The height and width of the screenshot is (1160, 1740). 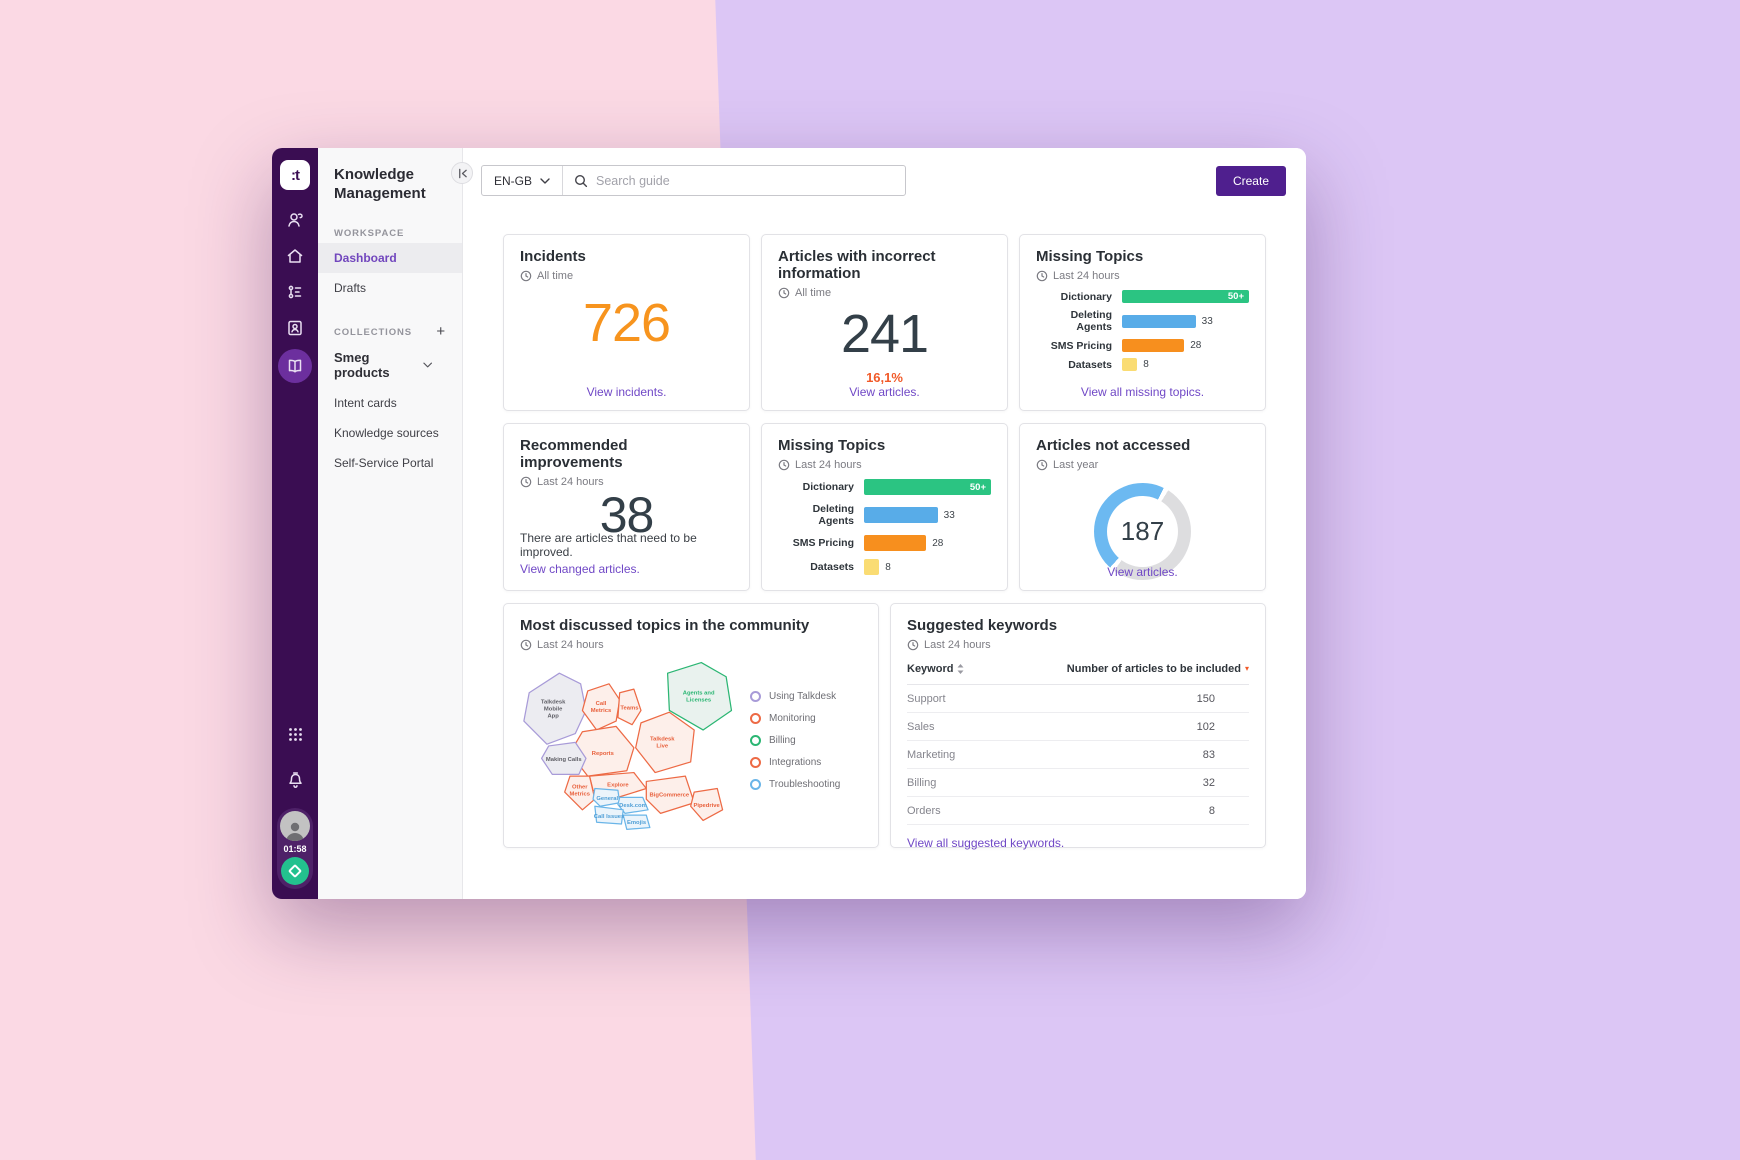 What do you see at coordinates (580, 569) in the screenshot?
I see `view-changed-articles-link: View changed articles.` at bounding box center [580, 569].